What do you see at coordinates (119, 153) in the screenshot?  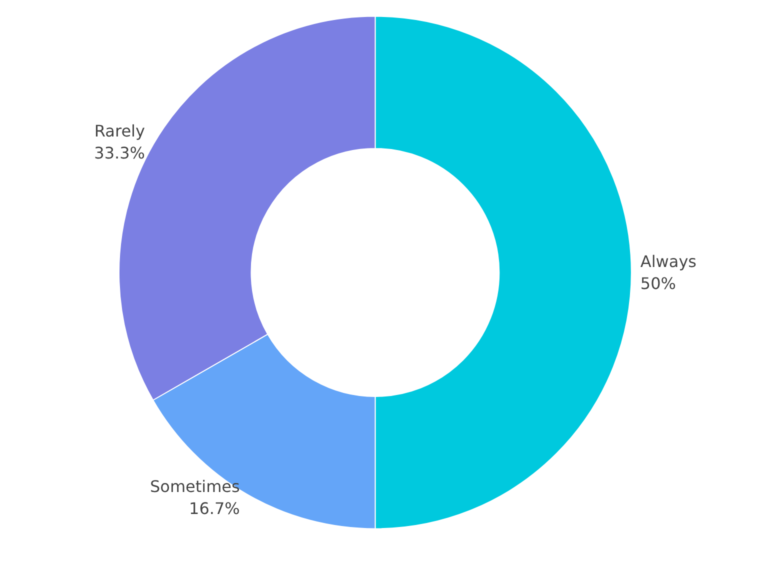 I see `data-label: 33.3%` at bounding box center [119, 153].